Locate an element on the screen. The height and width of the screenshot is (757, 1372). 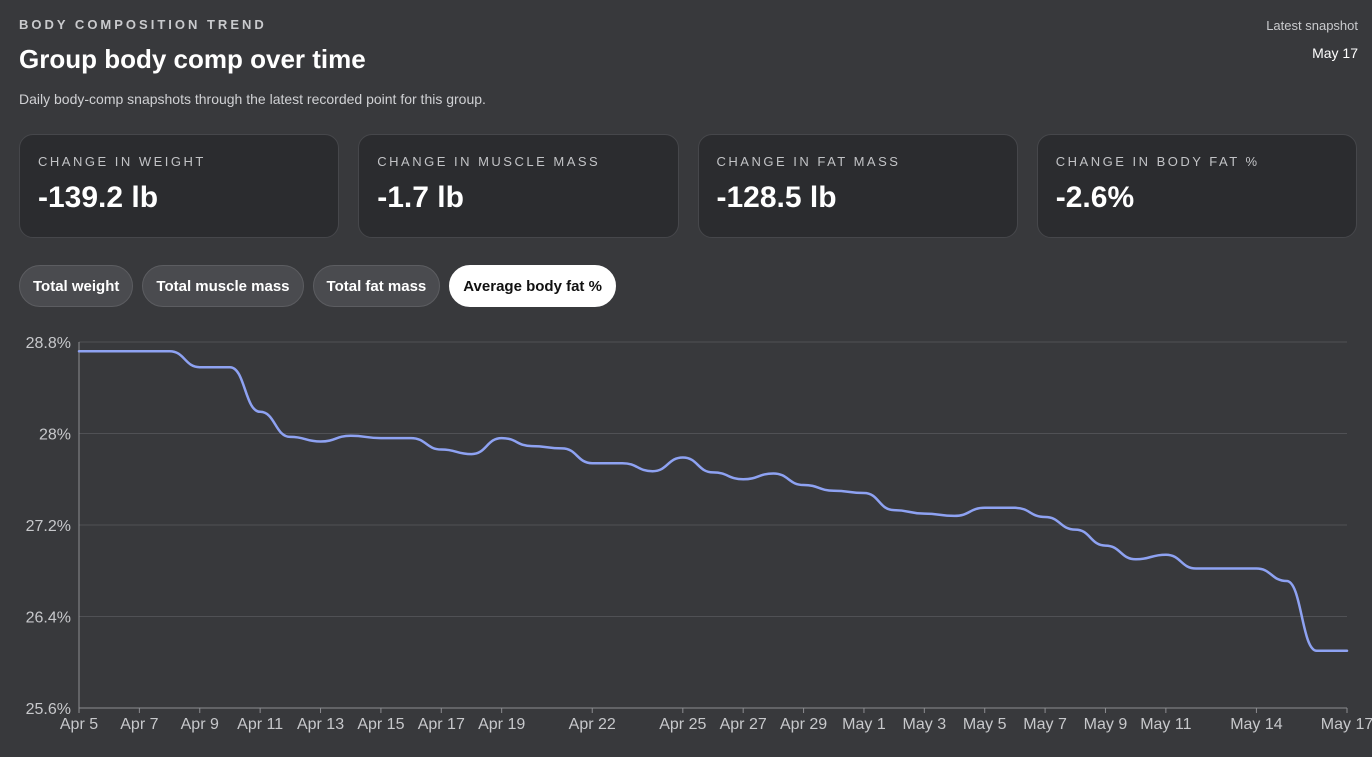
x-tick-label: Apr 19 is located at coordinates (501, 724).